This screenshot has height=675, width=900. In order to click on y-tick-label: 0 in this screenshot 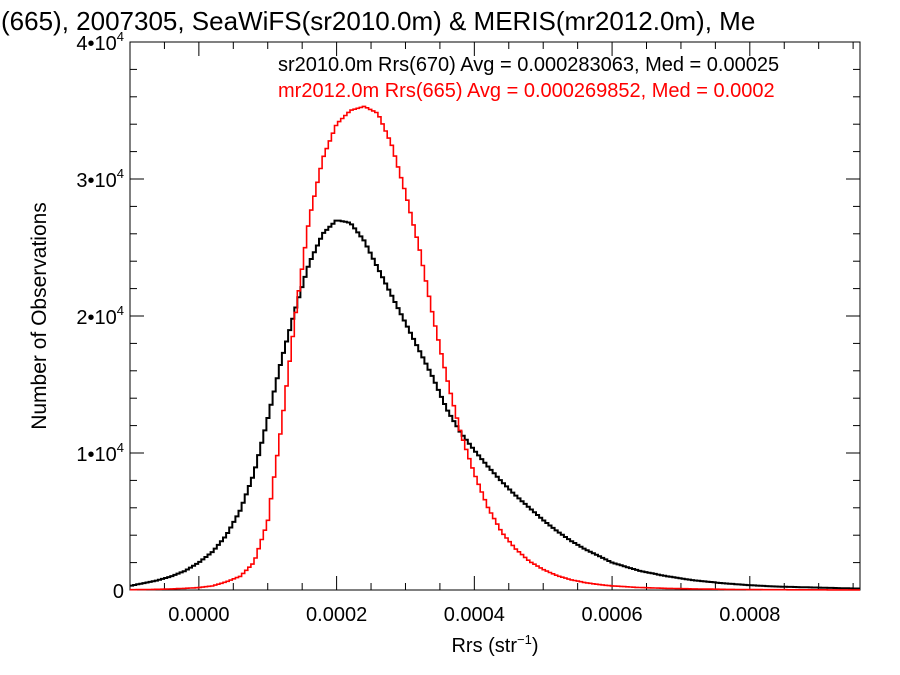, I will do `click(118, 592)`.